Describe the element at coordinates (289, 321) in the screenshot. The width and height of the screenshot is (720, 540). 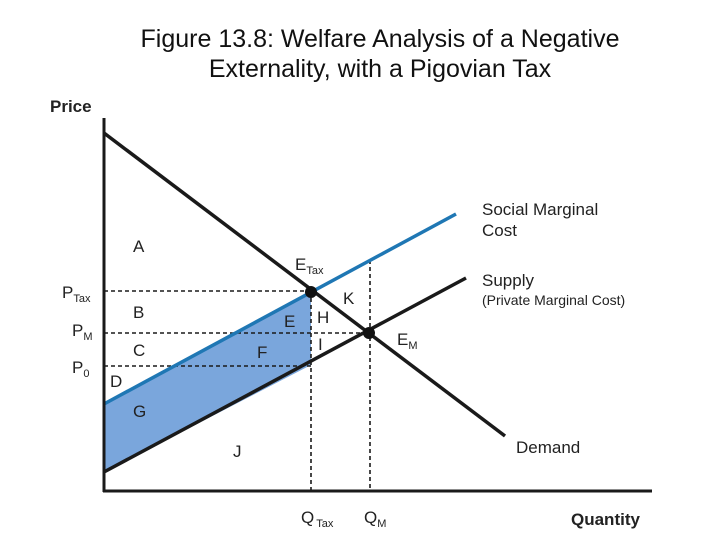
I see `region-e-label: E` at that location.